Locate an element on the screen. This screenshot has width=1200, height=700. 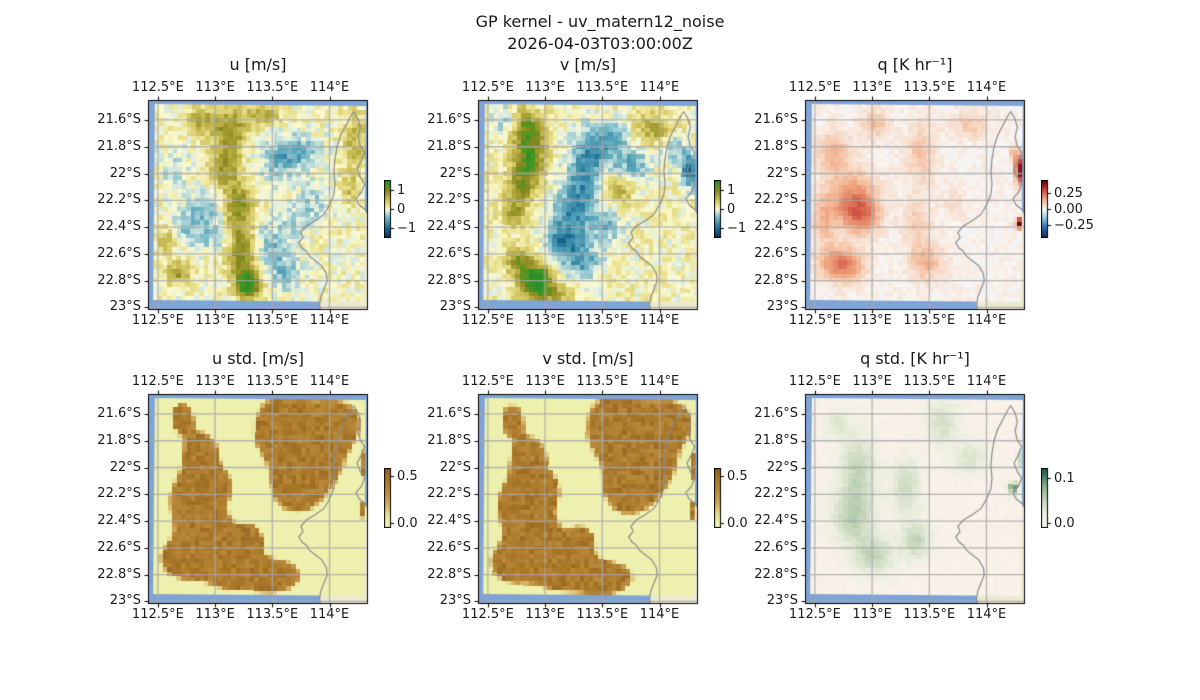
colorbar-tick-label: 0.0 is located at coordinates (1064, 523).